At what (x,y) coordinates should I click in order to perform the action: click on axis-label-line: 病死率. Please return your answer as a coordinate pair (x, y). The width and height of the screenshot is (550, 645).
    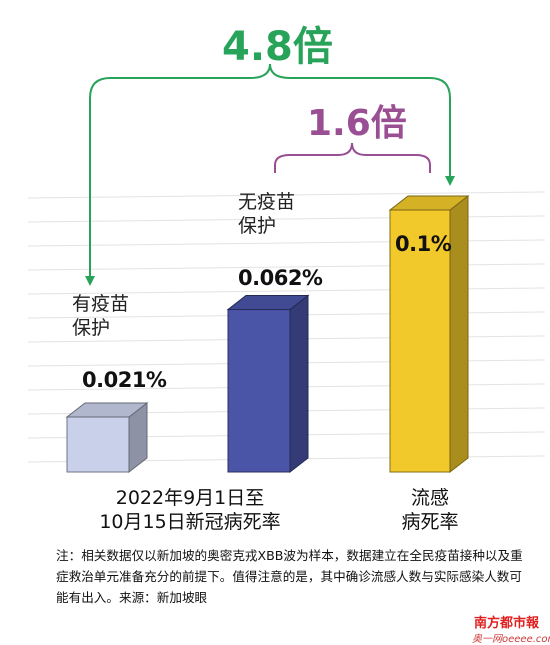
    Looking at the image, I should click on (430, 522).